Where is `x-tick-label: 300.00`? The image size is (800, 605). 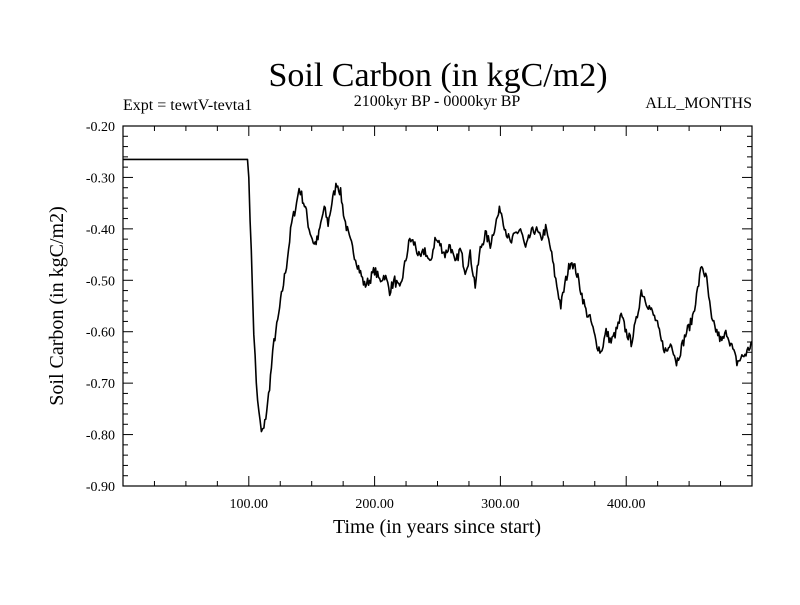 x-tick-label: 300.00 is located at coordinates (500, 504).